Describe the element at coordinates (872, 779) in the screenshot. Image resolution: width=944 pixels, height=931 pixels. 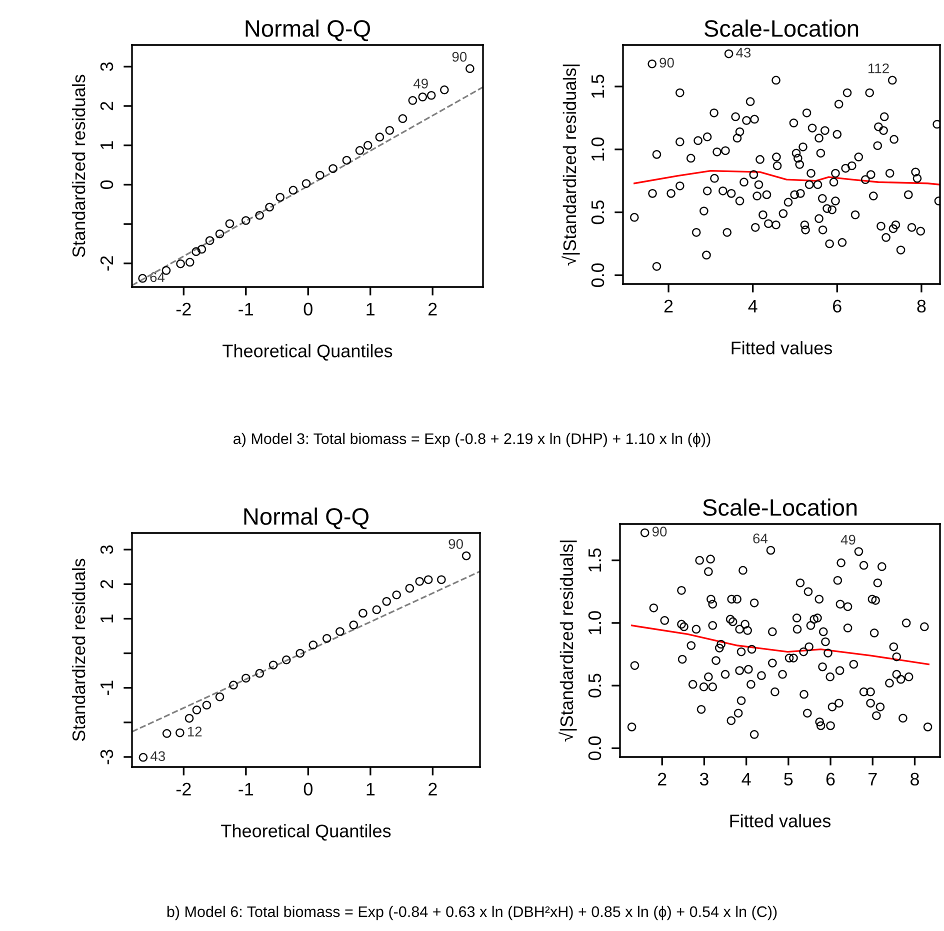
I see `x-tick-label: 7` at that location.